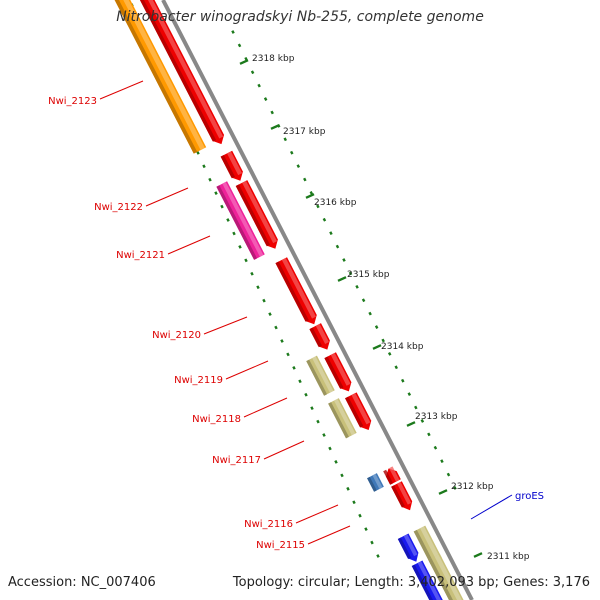 The image size is (600, 600). What do you see at coordinates (402, 347) in the screenshot?
I see `kbp-label: 2314 kbp` at bounding box center [402, 347].